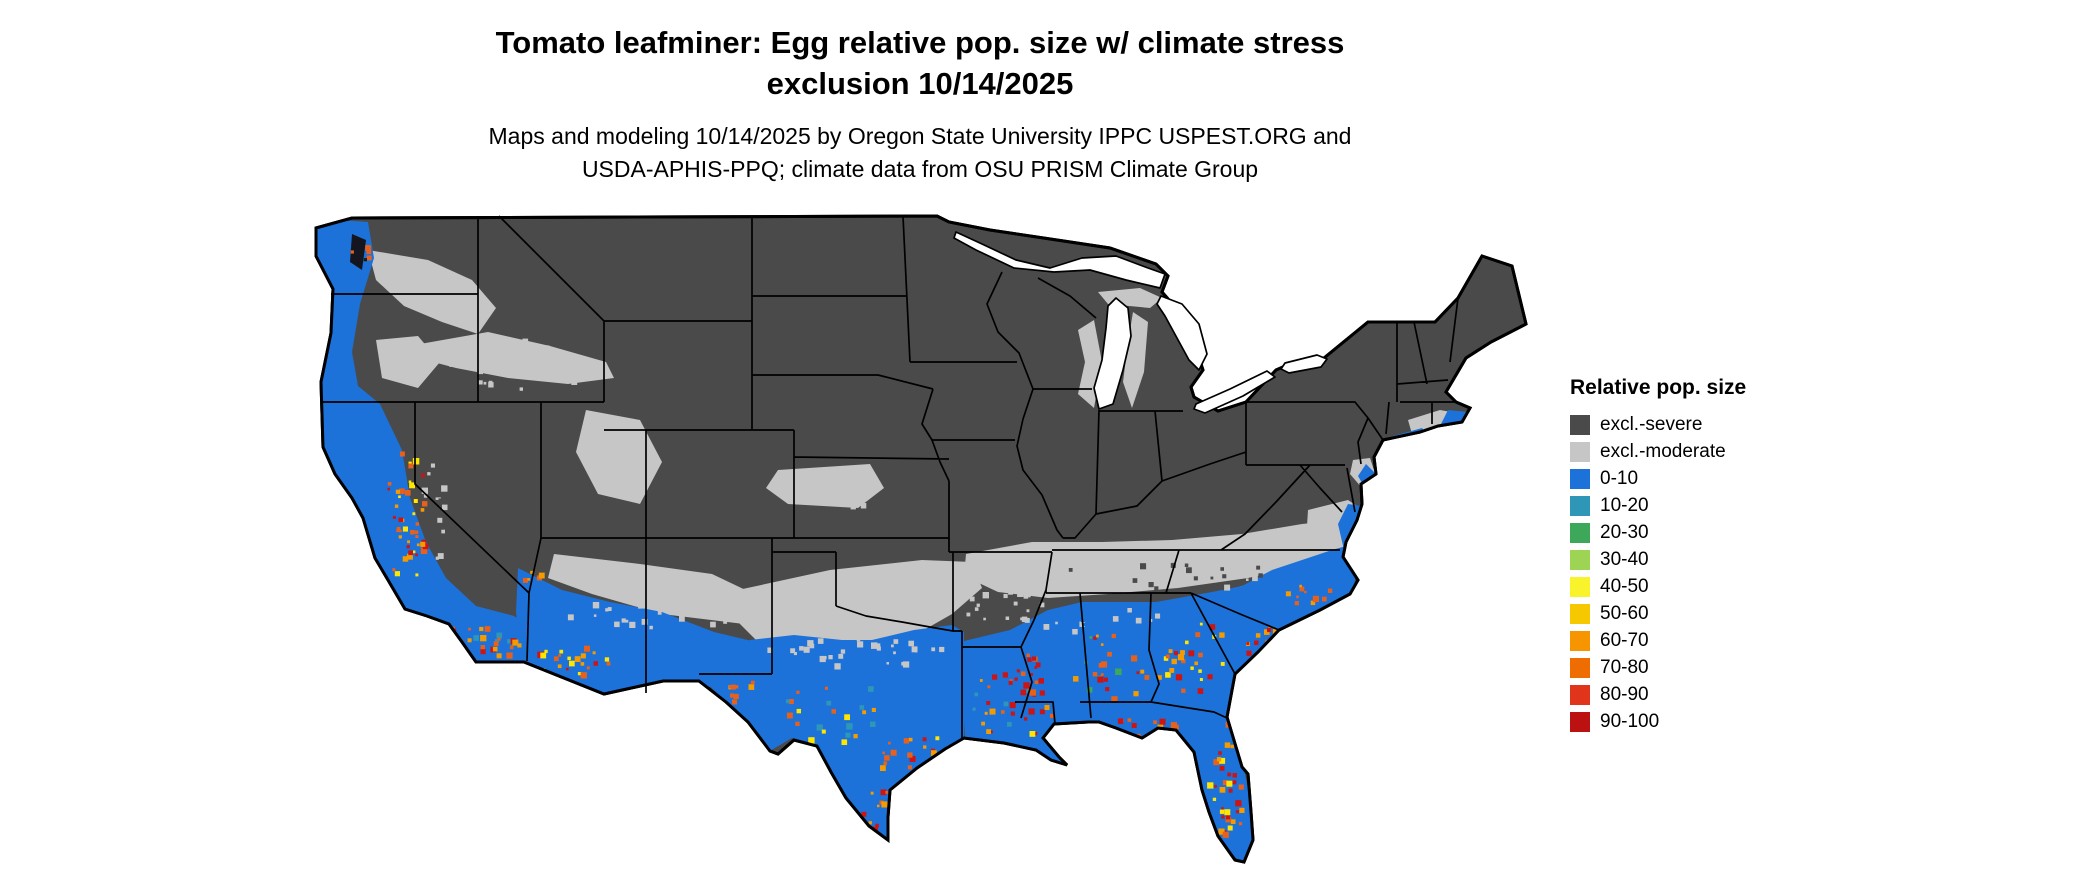 This screenshot has height=892, width=2100. What do you see at coordinates (1304, 364) in the screenshot?
I see `lake-ontario` at bounding box center [1304, 364].